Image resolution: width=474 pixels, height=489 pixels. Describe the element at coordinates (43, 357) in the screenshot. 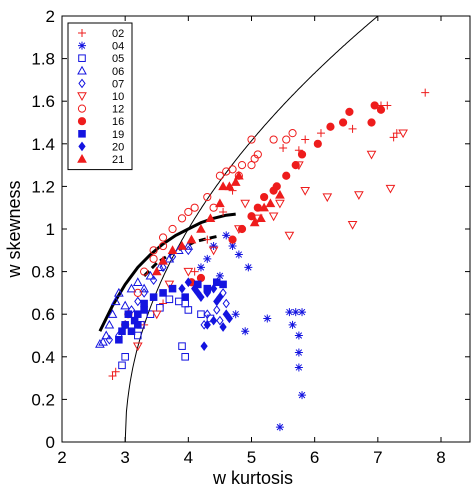

I see `y-tick-label: 0.4` at that location.